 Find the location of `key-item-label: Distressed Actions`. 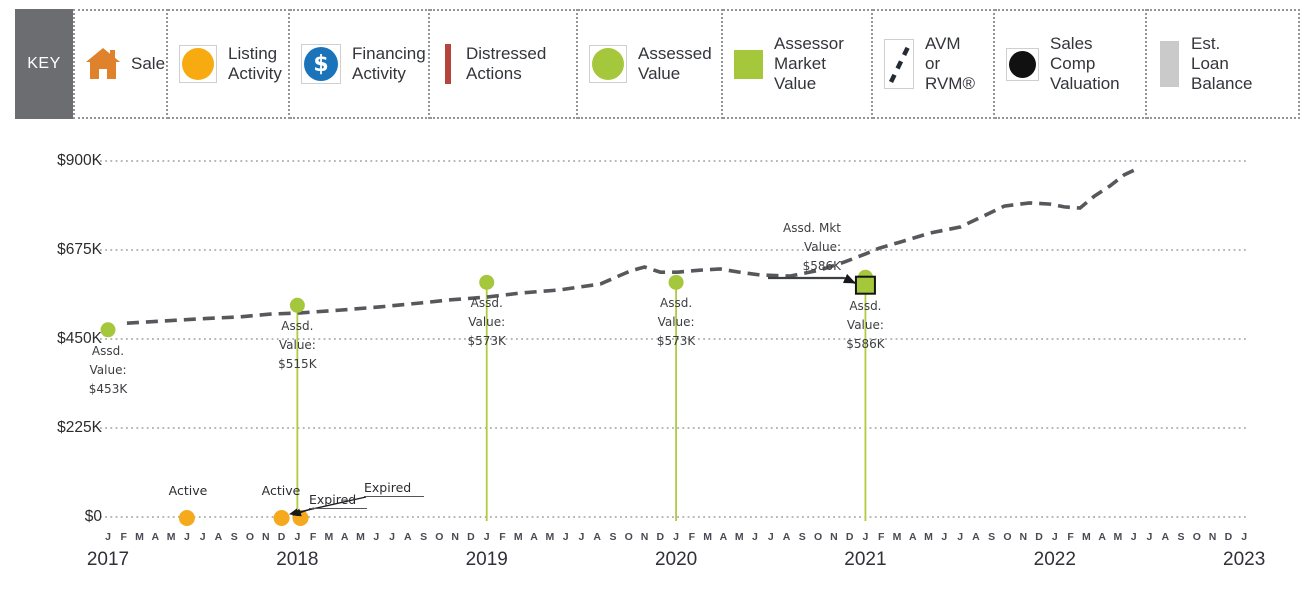

key-item-label: Distressed Actions is located at coordinates (506, 63).